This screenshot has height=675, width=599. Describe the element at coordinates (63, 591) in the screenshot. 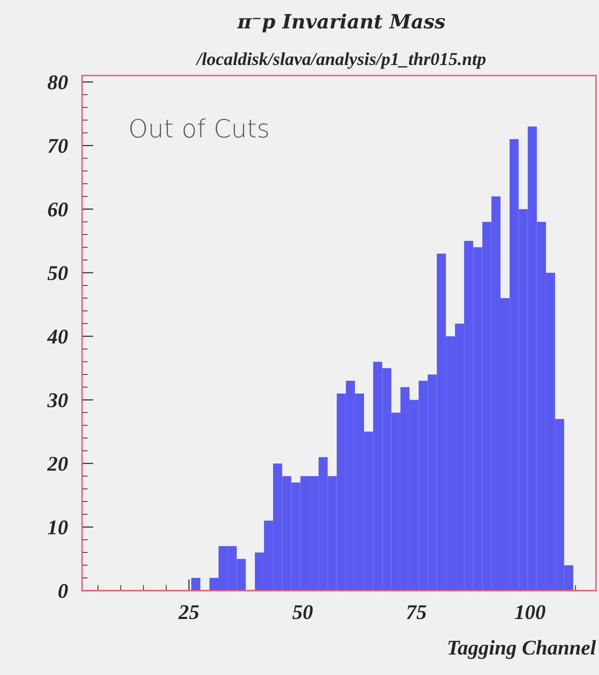

I see `y-tick-label: 0` at that location.